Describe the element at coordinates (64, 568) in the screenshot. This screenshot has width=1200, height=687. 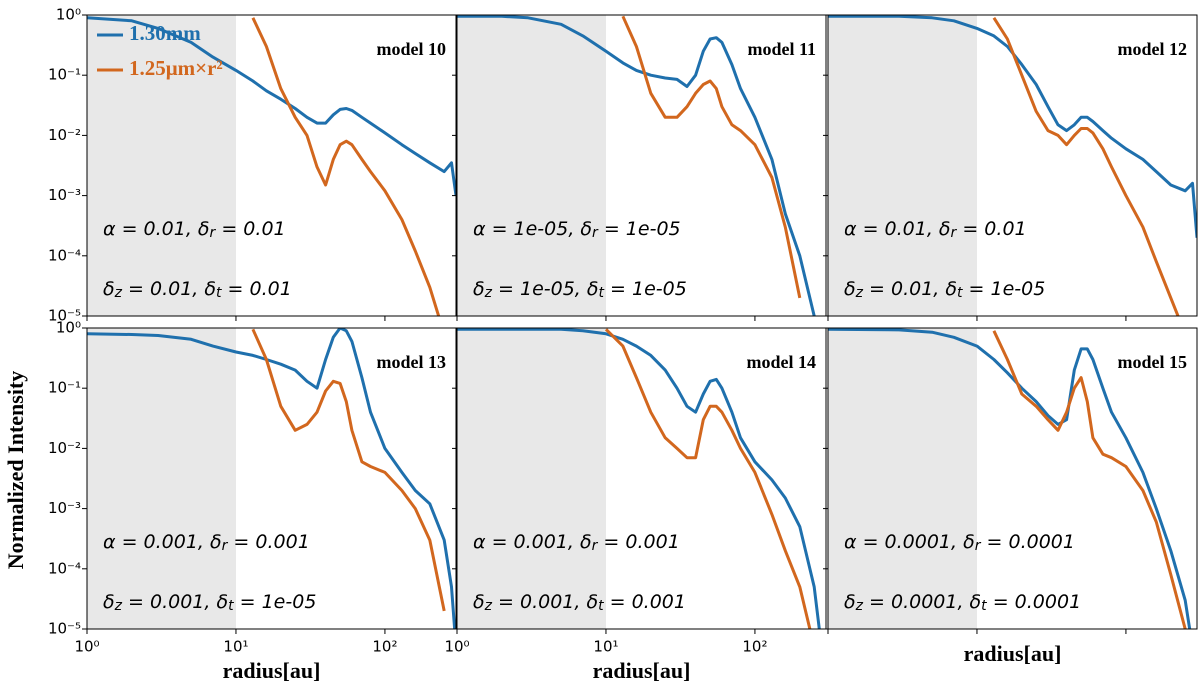
I see `y-tick-label: 10⁻⁴` at that location.